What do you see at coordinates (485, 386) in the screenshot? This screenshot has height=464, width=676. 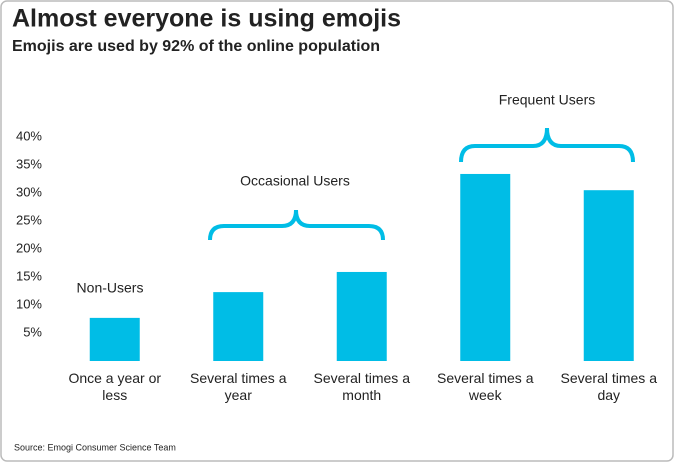 I see `x-tick-label: Several times a week` at bounding box center [485, 386].